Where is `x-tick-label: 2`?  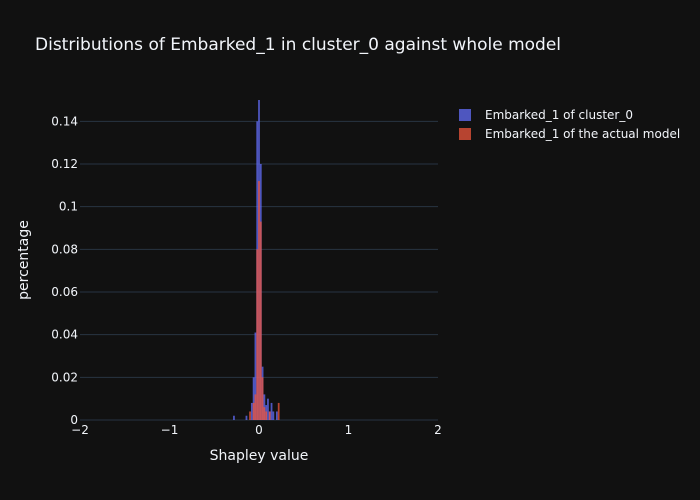 x-tick-label: 2 is located at coordinates (438, 430).